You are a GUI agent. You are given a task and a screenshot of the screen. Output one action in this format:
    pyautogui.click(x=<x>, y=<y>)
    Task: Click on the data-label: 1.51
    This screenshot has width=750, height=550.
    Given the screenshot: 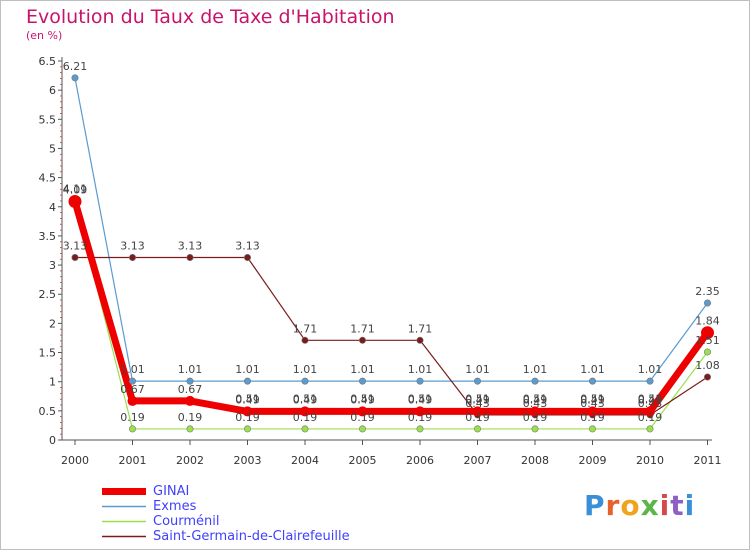 What is the action you would take?
    pyautogui.click(x=707, y=340)
    